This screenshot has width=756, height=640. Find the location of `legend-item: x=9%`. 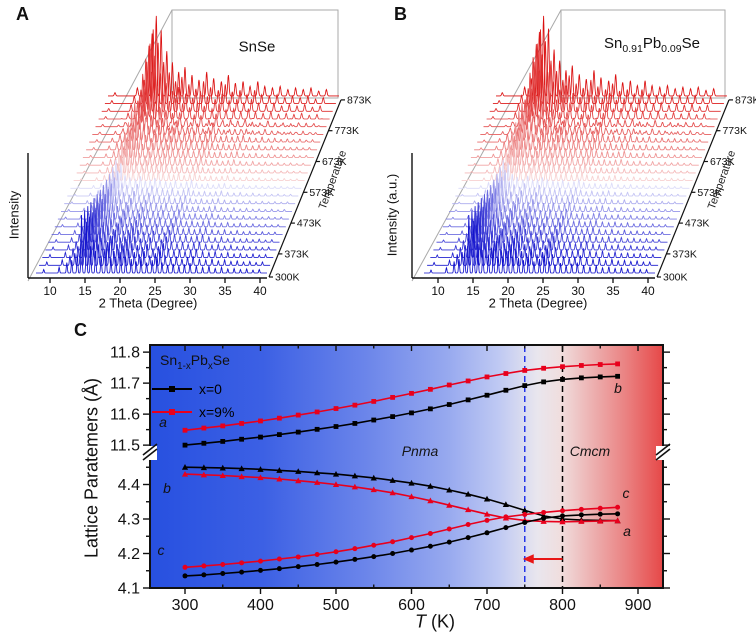

legend-item: x=9% is located at coordinates (193, 412).